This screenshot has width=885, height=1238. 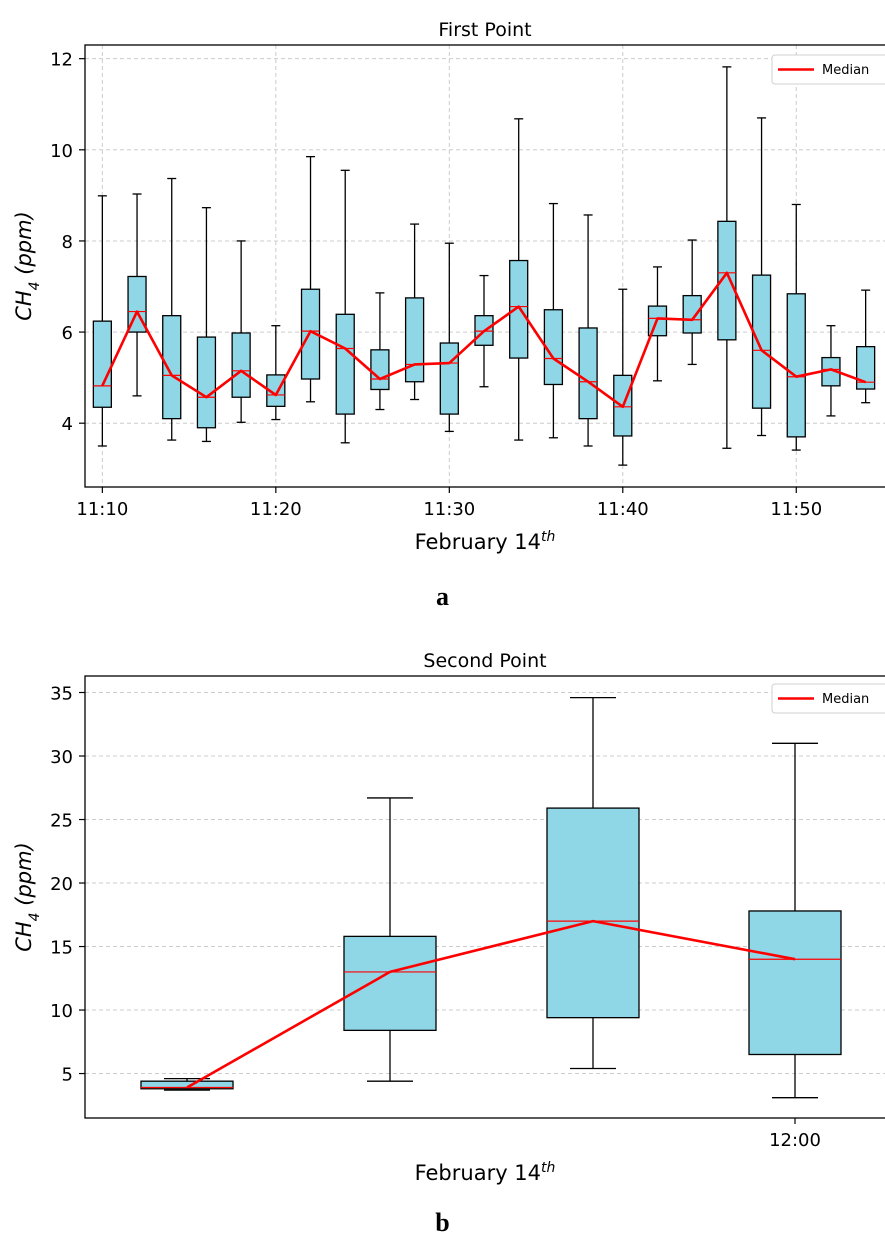 What do you see at coordinates (845, 70) in the screenshot?
I see `panel-a-legend-label: Median` at bounding box center [845, 70].